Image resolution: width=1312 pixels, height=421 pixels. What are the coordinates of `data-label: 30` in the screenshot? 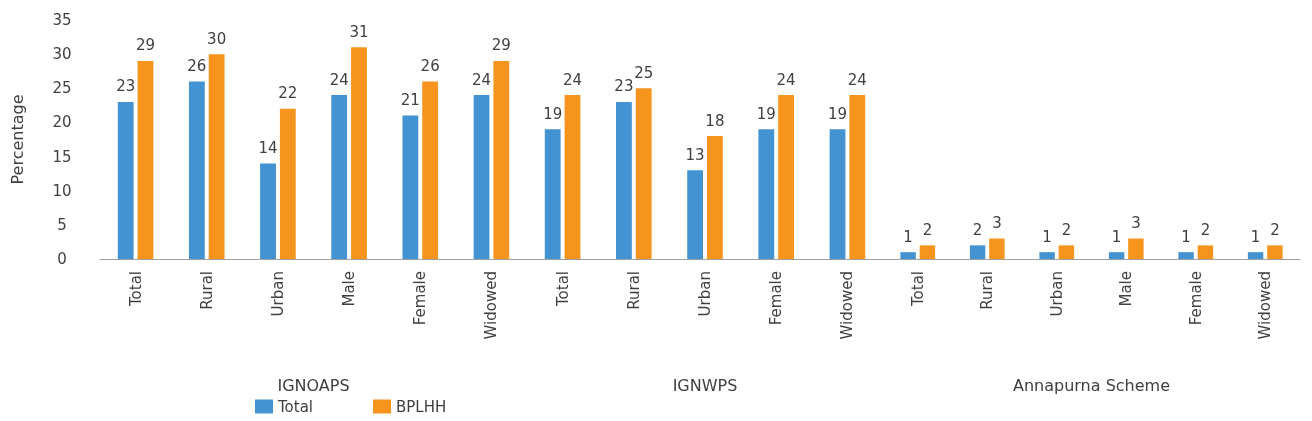 It's located at (217, 38).